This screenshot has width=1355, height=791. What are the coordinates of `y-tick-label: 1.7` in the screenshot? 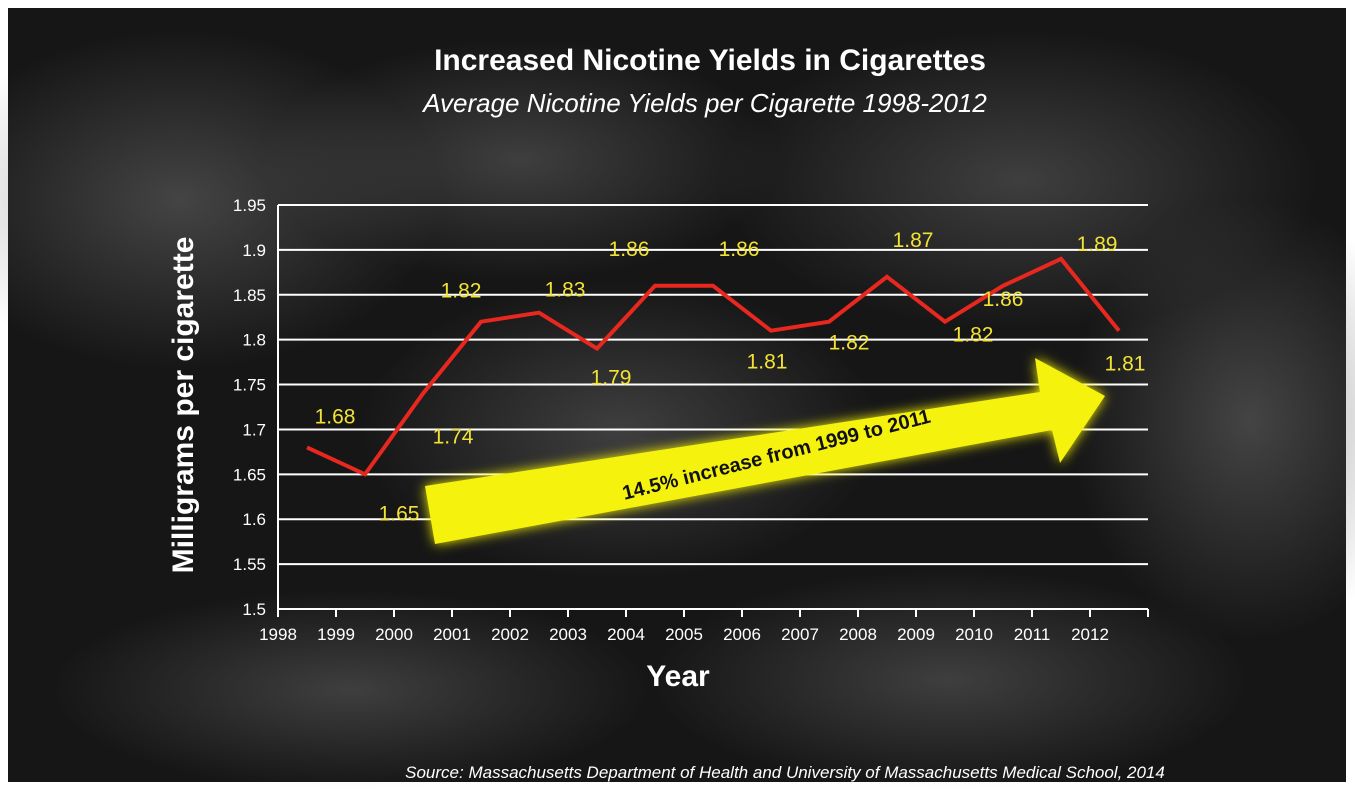 It's located at (254, 429).